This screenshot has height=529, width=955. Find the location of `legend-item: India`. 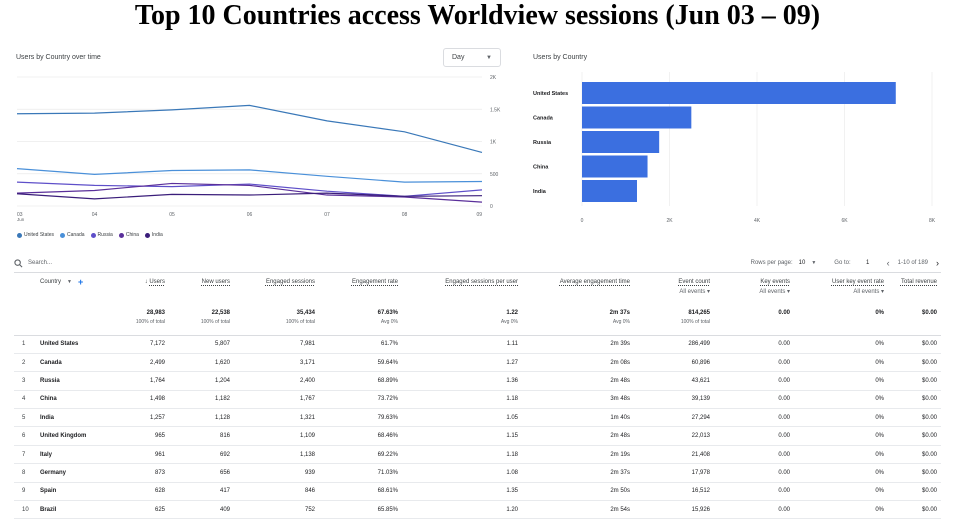

legend-item: India is located at coordinates (153, 235).